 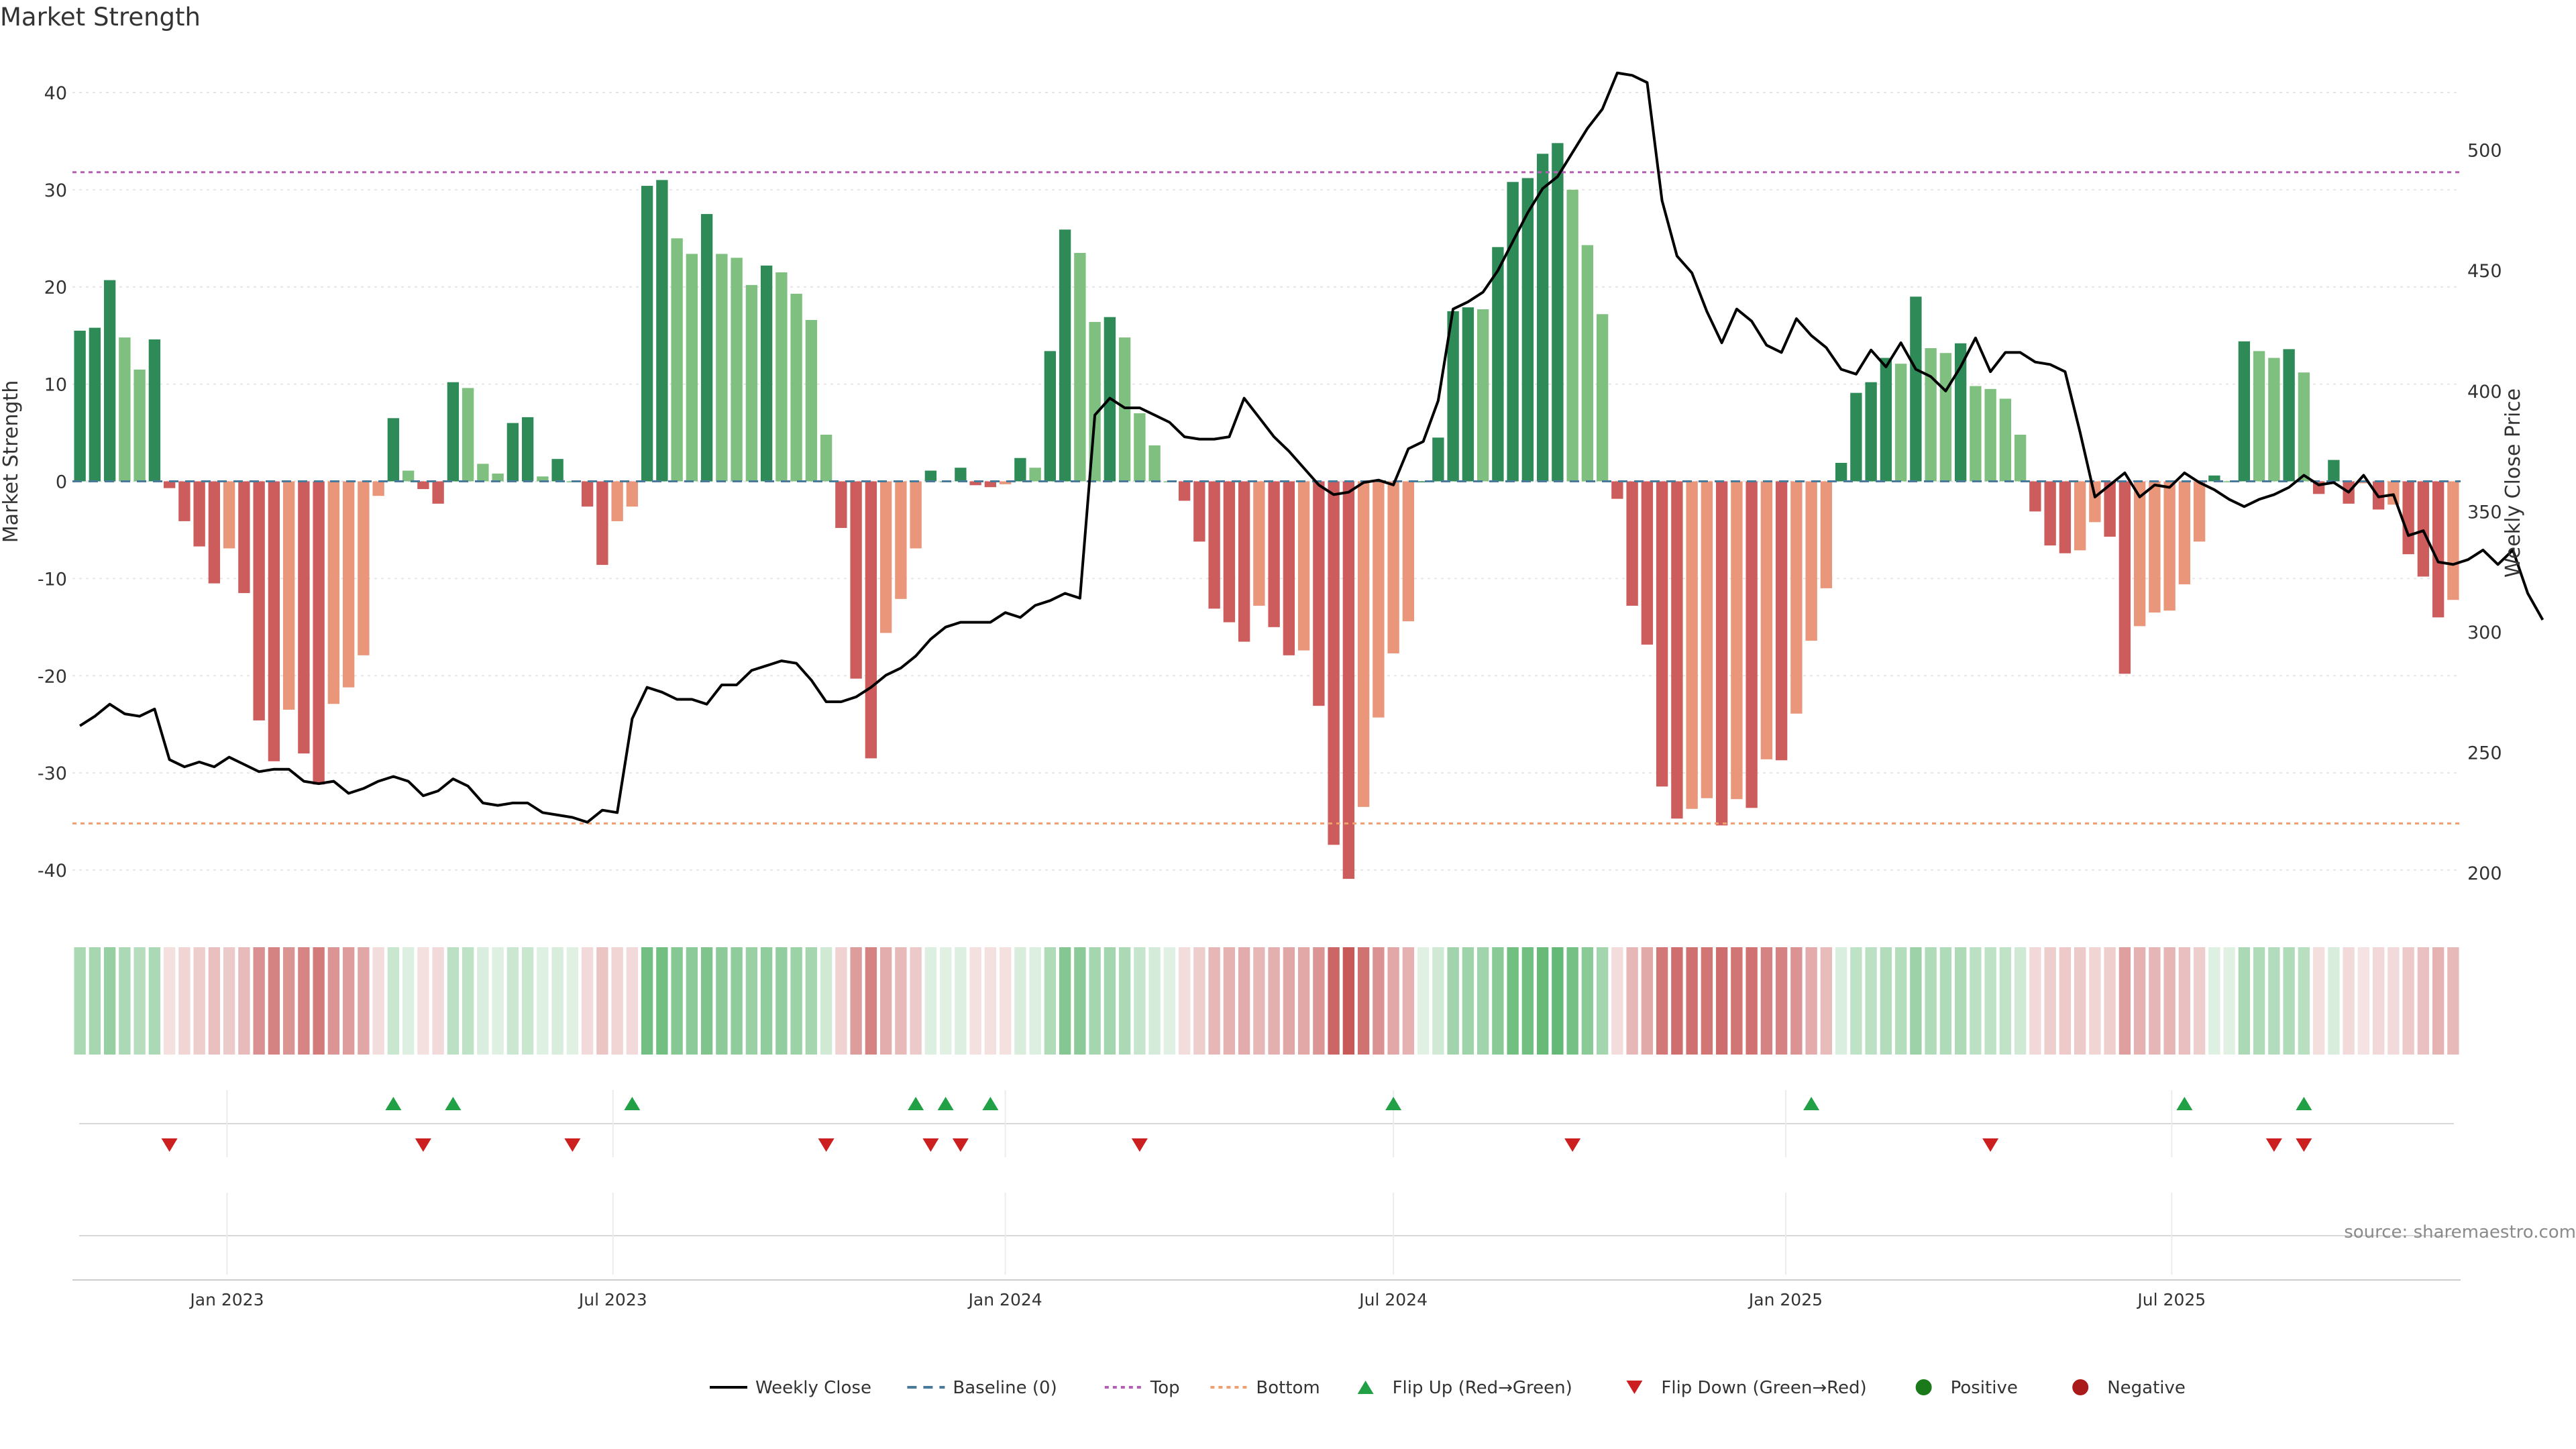 What do you see at coordinates (52, 773) in the screenshot?
I see `y-tick-label: -30` at bounding box center [52, 773].